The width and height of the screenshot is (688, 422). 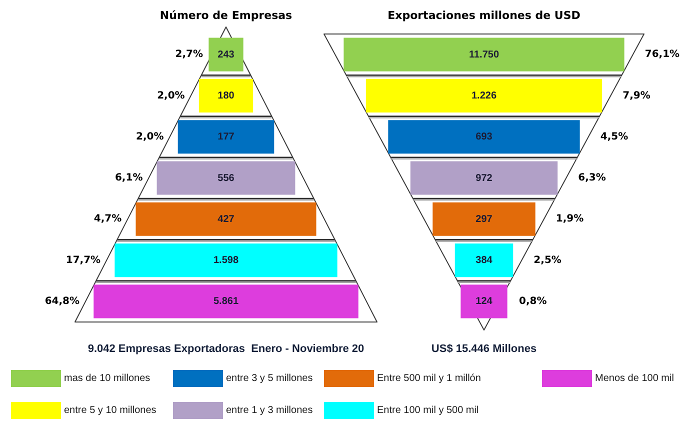 I want to click on text: 2,5%, so click(x=548, y=260).